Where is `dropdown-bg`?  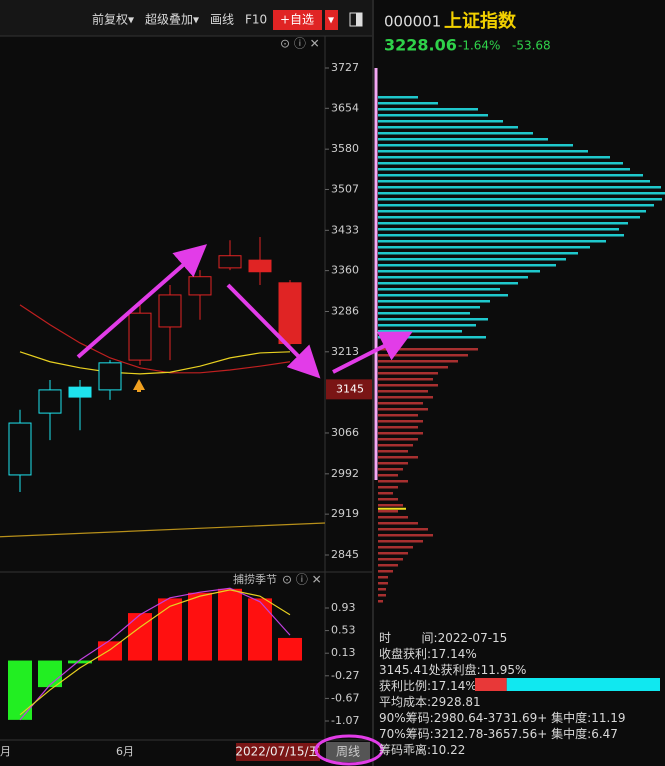
dropdown-bg is located at coordinates (331, 20).